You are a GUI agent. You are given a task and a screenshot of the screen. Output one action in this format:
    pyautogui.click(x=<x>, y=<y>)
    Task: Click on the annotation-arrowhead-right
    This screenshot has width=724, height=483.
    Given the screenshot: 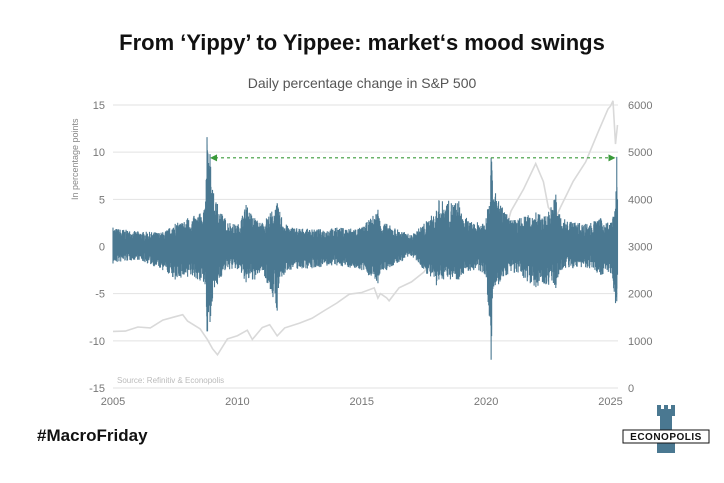 What is the action you would take?
    pyautogui.click(x=612, y=158)
    